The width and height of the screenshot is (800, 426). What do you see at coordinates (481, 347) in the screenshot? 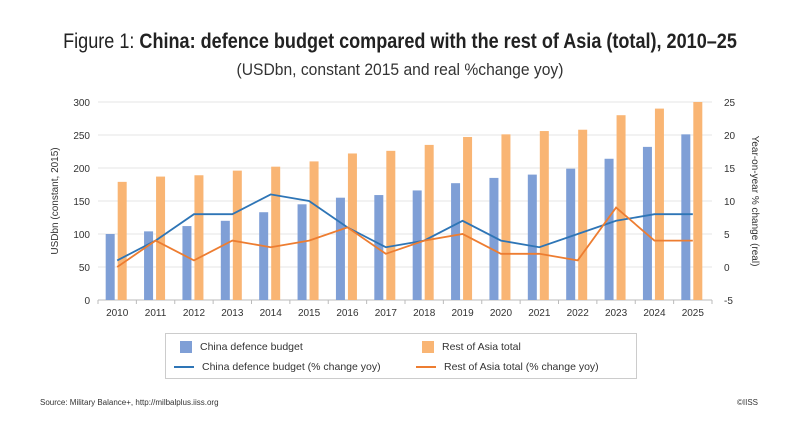
I see `legend-label: Rest of Asia total` at bounding box center [481, 347].